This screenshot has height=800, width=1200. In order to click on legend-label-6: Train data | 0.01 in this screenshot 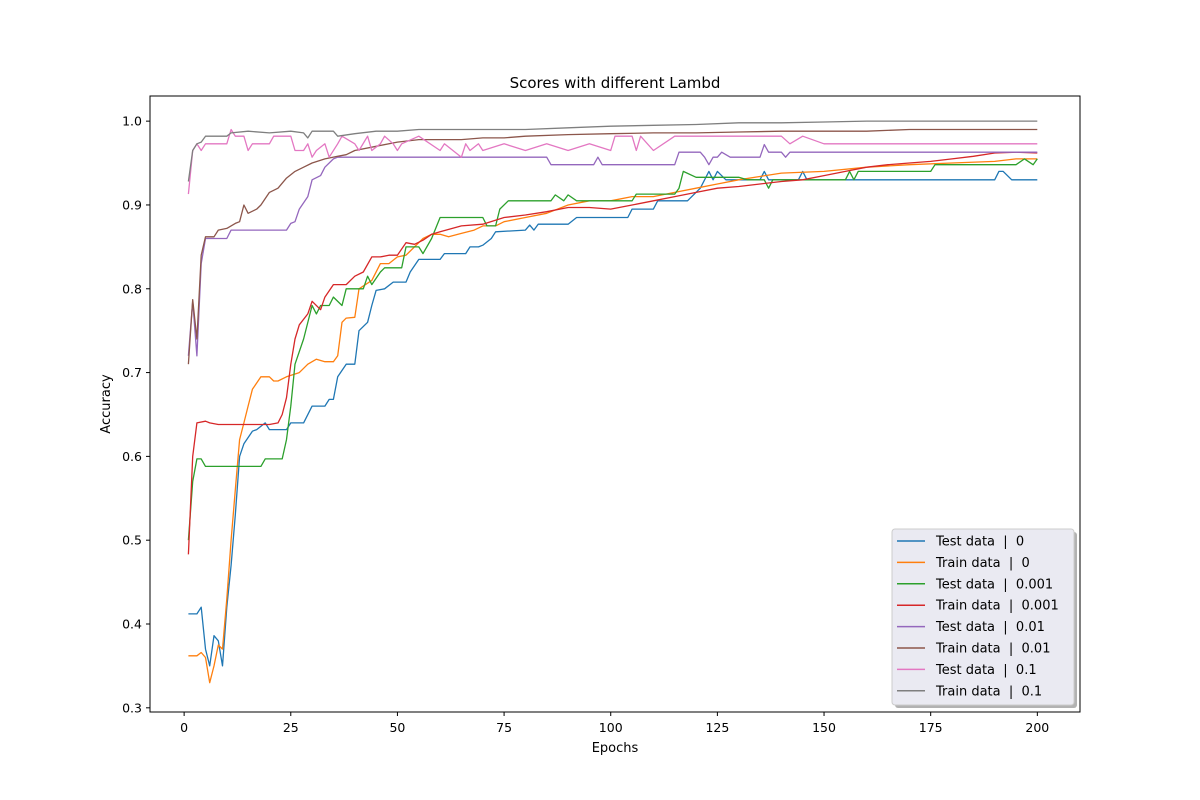, I will do `click(992, 649)`.